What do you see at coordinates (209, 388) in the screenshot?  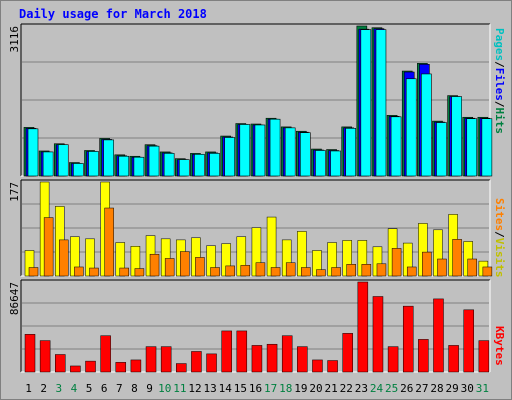 I see `day-label-13: 13` at bounding box center [209, 388].